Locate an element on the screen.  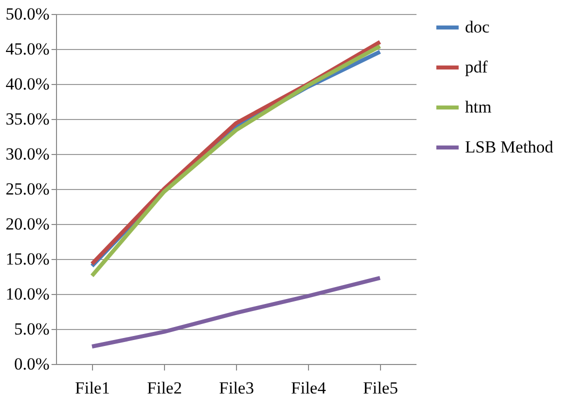
y-tick-label: 45.0% is located at coordinates (28, 49).